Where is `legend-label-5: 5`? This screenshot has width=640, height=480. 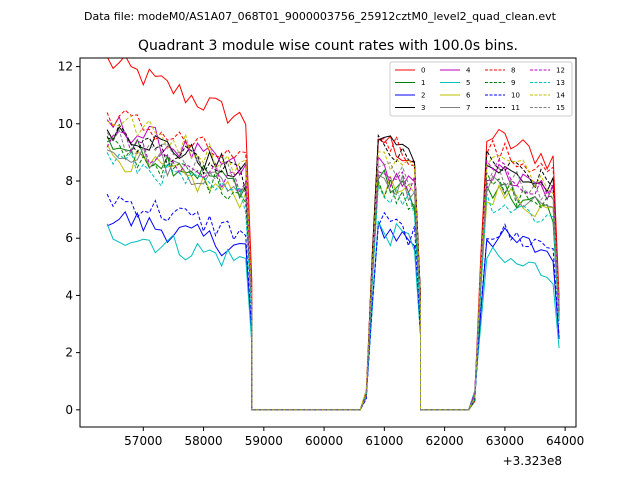
legend-label-5: 5 is located at coordinates (468, 83).